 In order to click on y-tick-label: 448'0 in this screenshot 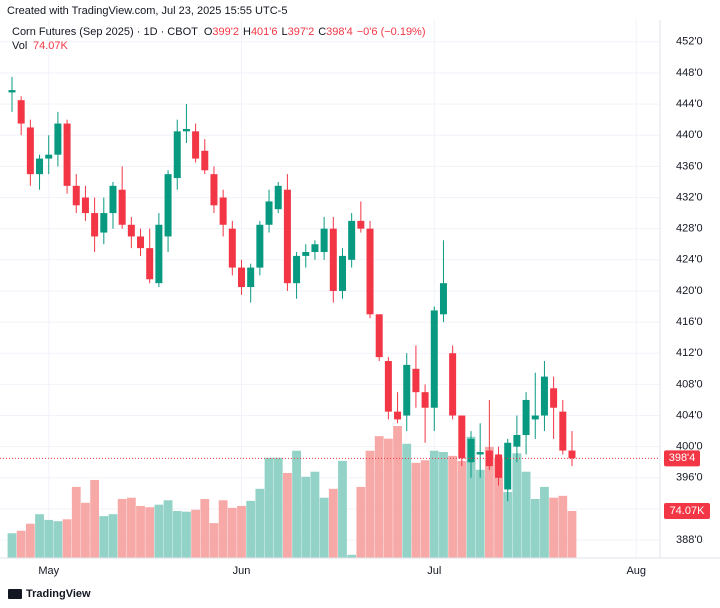, I will do `click(689, 73)`.